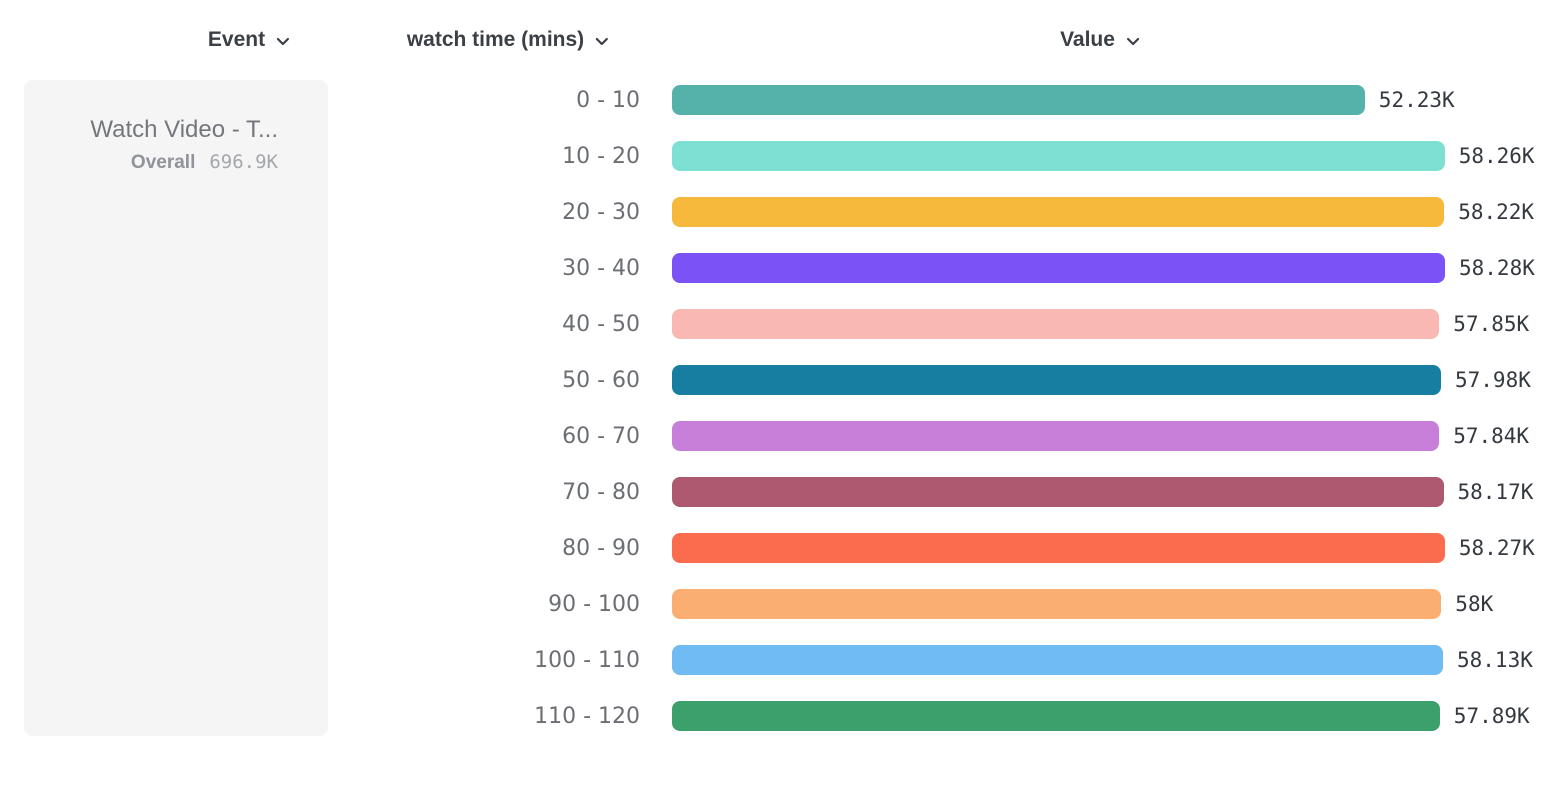 This screenshot has height=790, width=1568. What do you see at coordinates (1087, 39) in the screenshot?
I see `value-column-label: Value` at bounding box center [1087, 39].